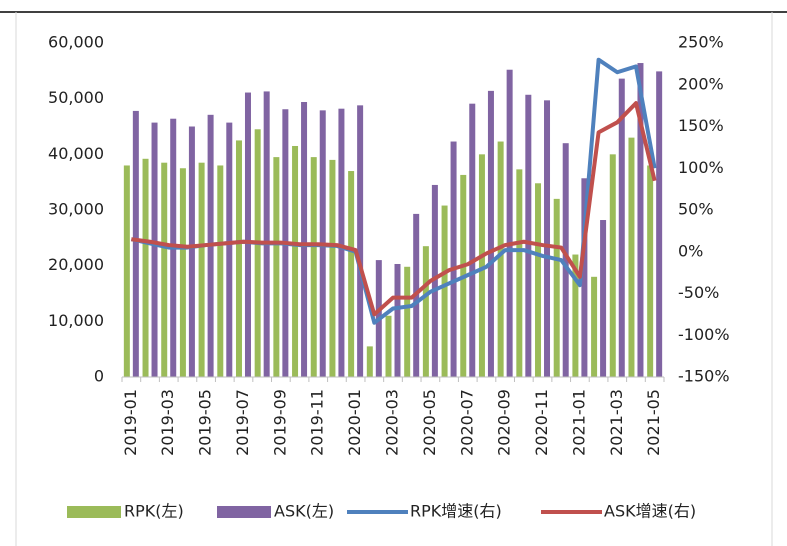 The height and width of the screenshot is (546, 787). What do you see at coordinates (650, 511) in the screenshot?
I see `legend-label: ASK增速(右)` at bounding box center [650, 511].